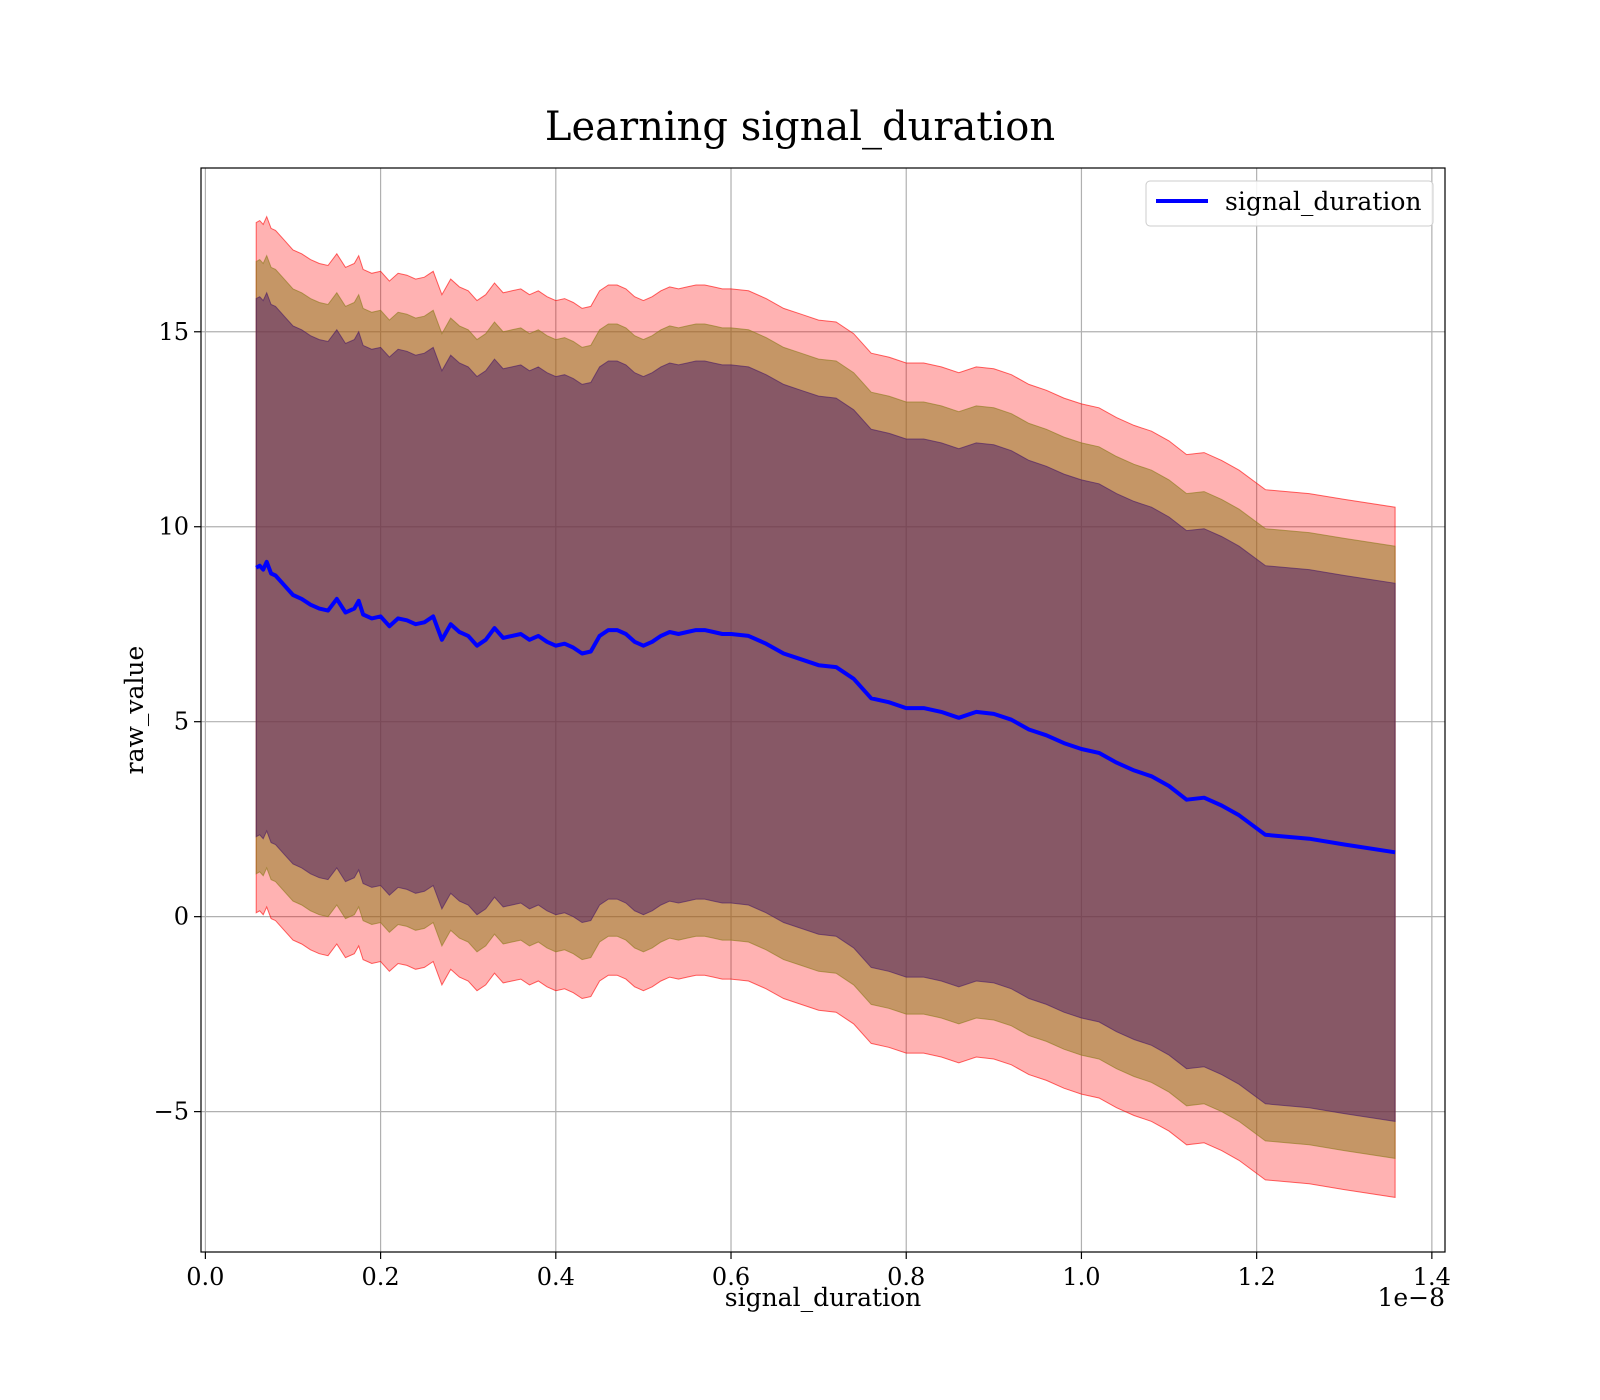 This screenshot has width=1600, height=1400. What do you see at coordinates (173, 527) in the screenshot?
I see `y-tick-label: 10` at bounding box center [173, 527].